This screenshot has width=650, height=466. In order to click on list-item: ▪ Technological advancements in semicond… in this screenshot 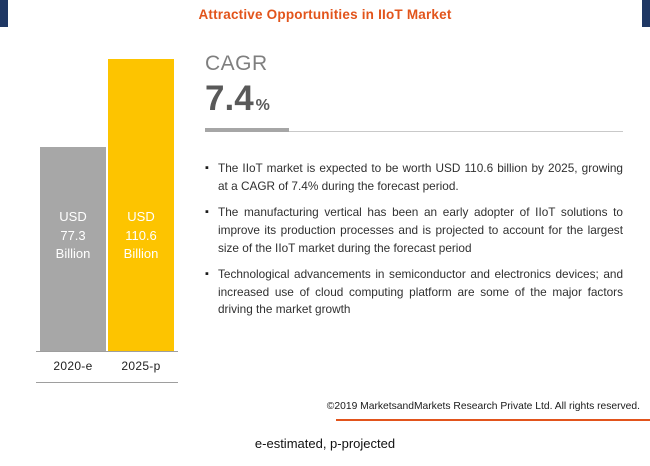, I will do `click(414, 293)`.